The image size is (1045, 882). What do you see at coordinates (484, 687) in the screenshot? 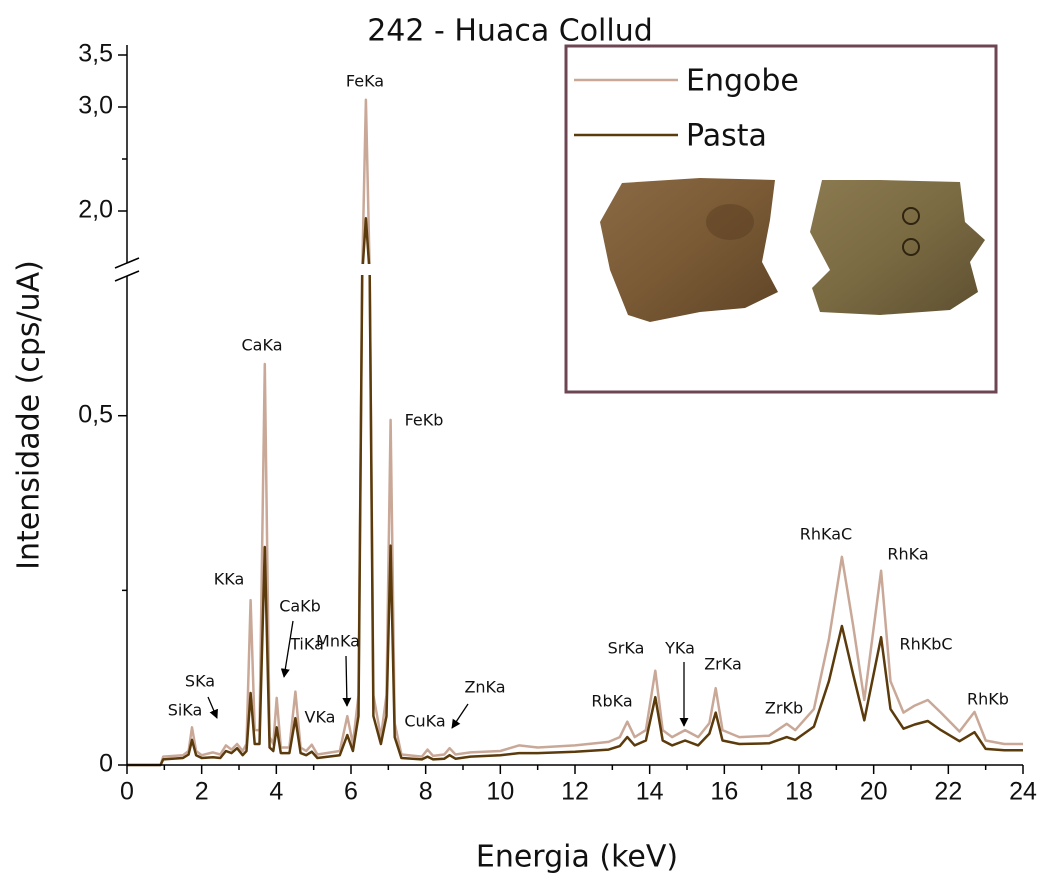
I see `peak-label: ZnKa` at bounding box center [484, 687].